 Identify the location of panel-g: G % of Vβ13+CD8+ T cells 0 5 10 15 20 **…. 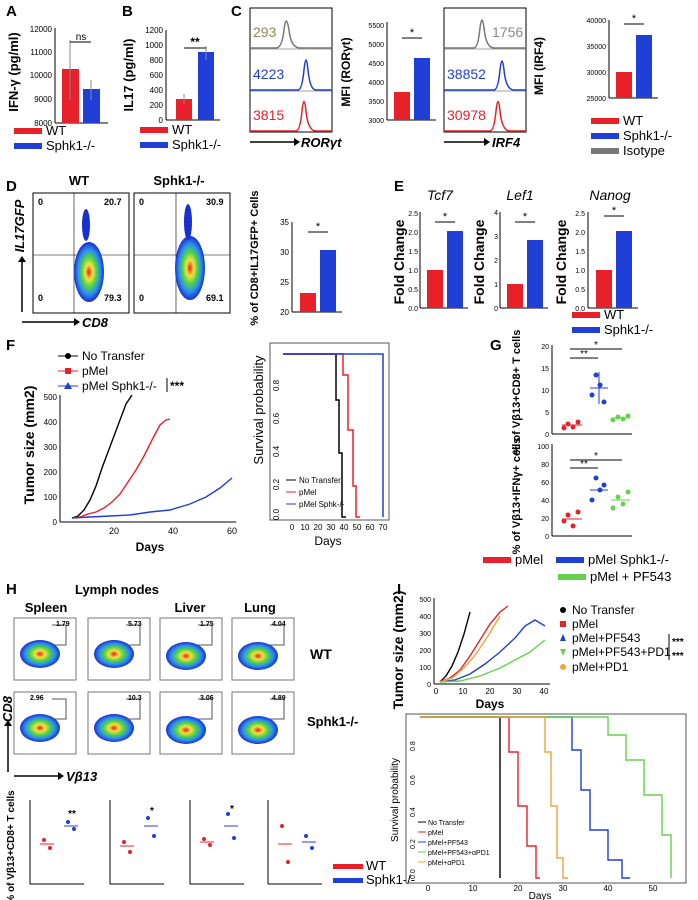
(577, 457).